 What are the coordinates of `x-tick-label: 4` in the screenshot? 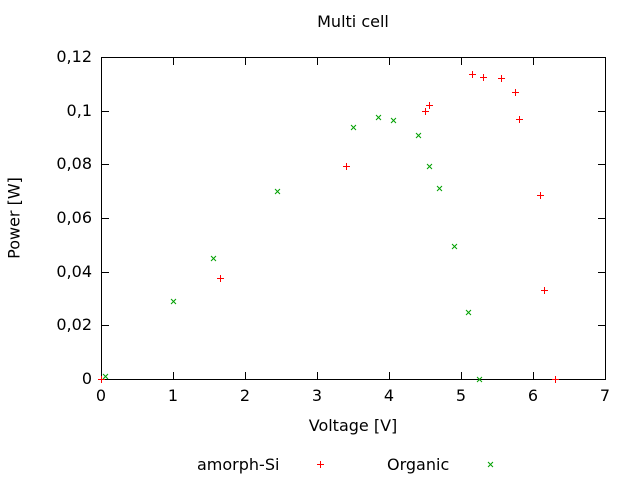 It's located at (389, 395).